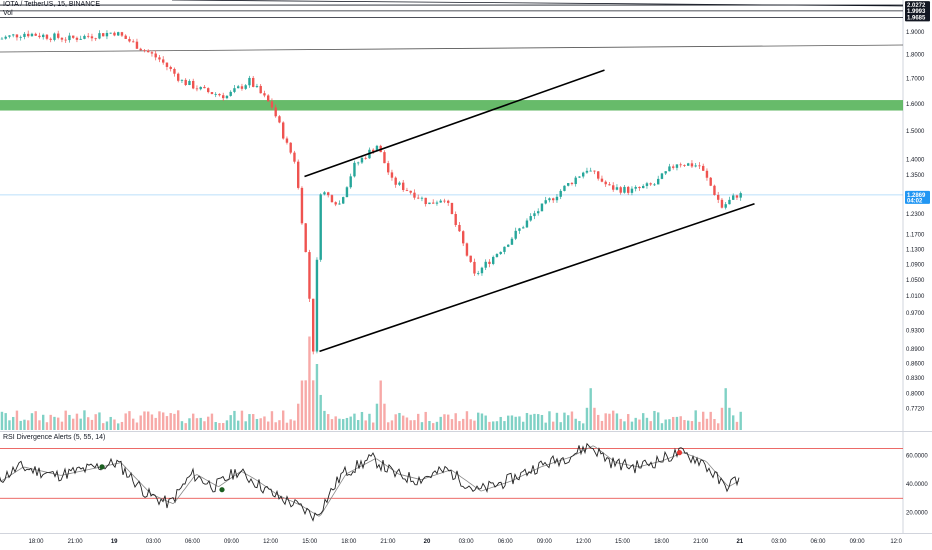 The width and height of the screenshot is (932, 550). Describe the element at coordinates (915, 33) in the screenshot. I see `price-tick-label: 1.9000` at that location.